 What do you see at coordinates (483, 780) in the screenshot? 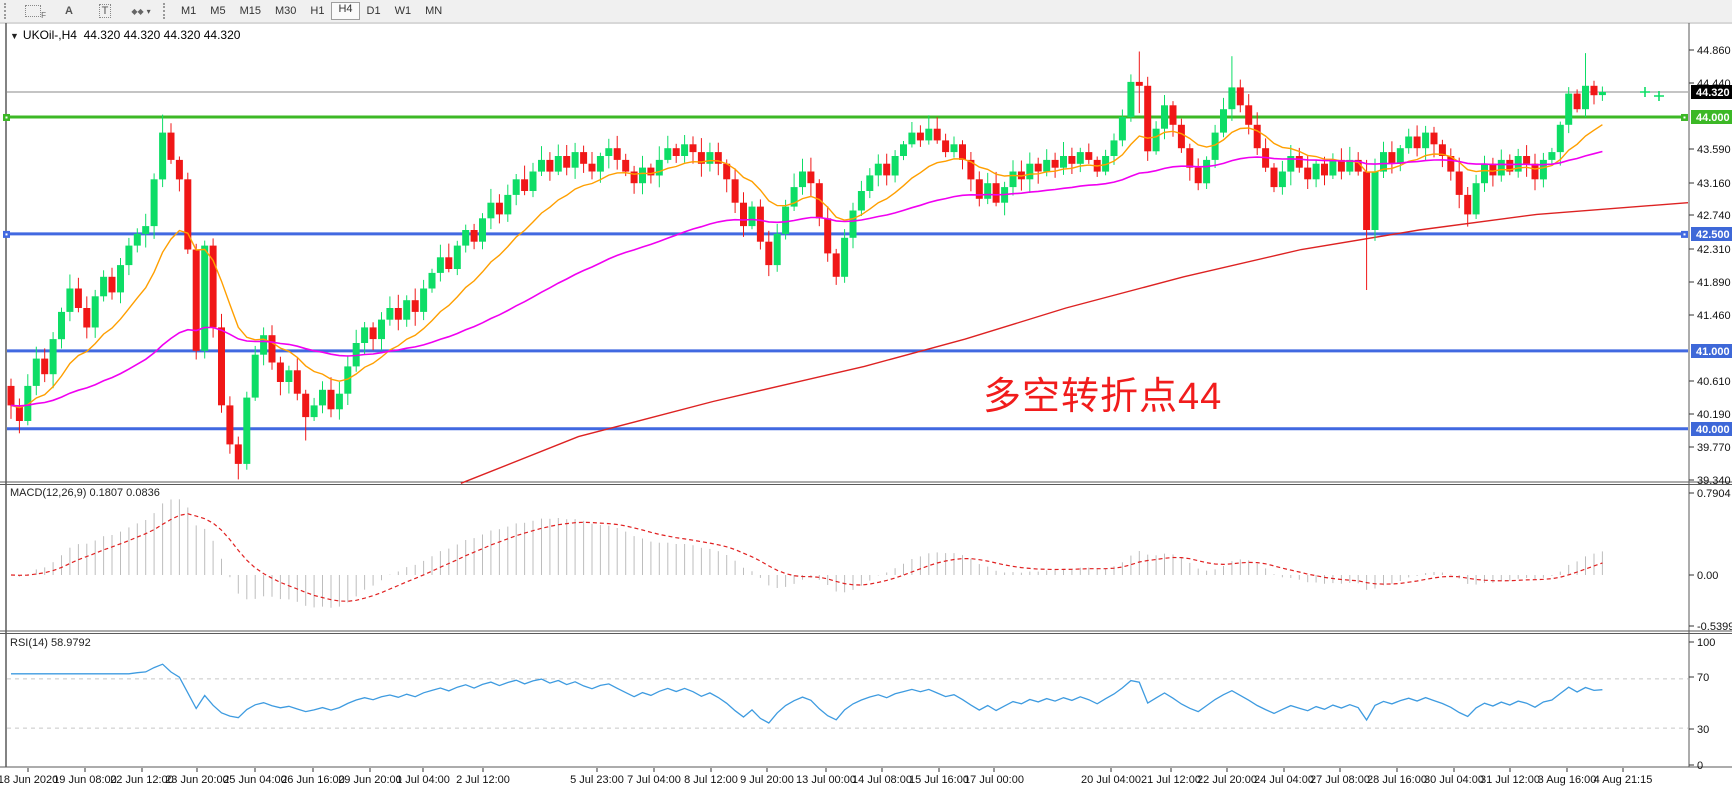
I see `time-tick-label: 2 Jul 12:00` at bounding box center [483, 780].